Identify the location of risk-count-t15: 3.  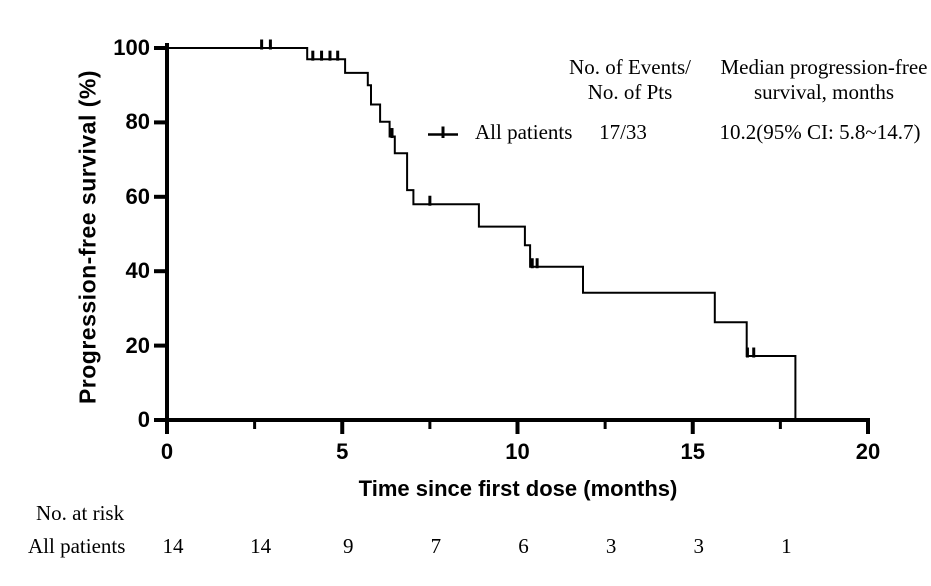
(699, 546).